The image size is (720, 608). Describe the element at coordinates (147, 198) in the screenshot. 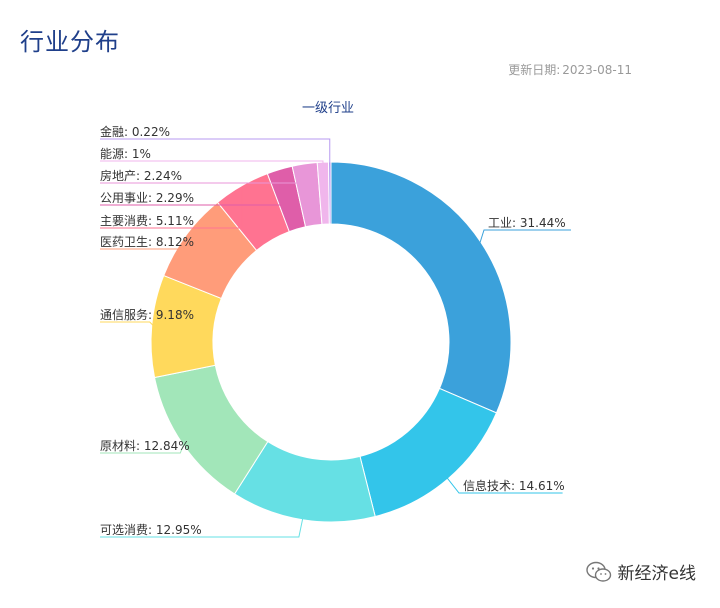

I see `slice-label-8: 公用事业: 2.29%` at that location.